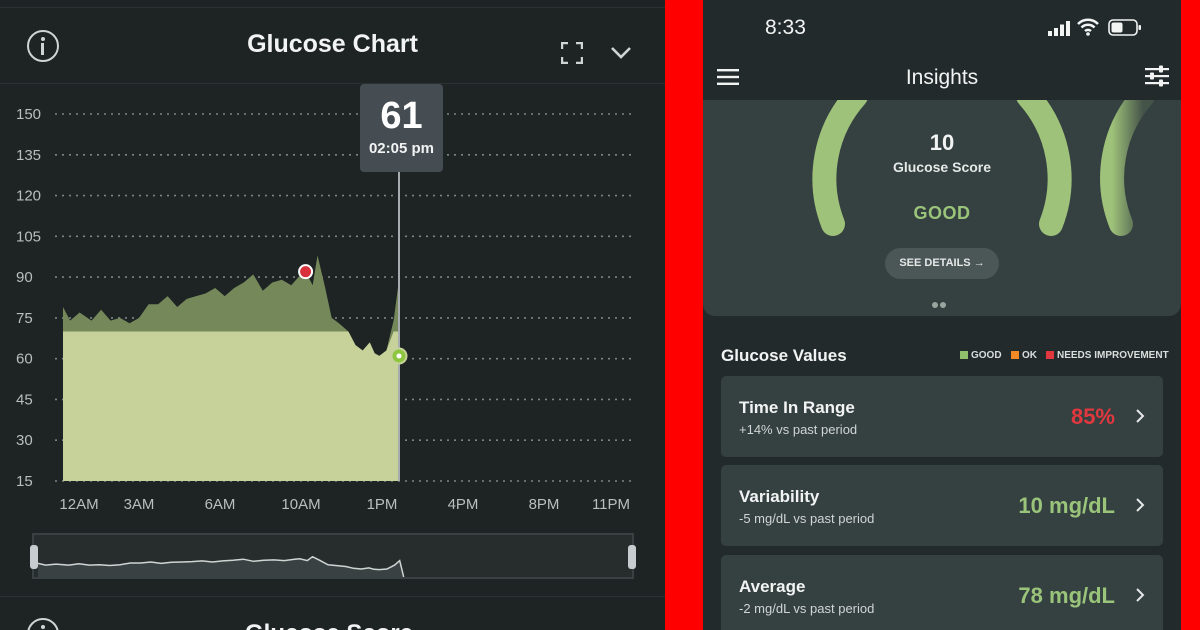  I want to click on needs-improvement-point, so click(306, 272).